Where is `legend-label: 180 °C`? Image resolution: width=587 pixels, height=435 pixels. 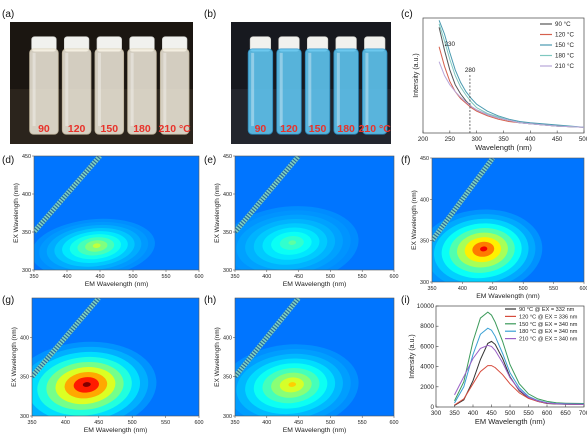
legend-label: 180 °C is located at coordinates (565, 56).